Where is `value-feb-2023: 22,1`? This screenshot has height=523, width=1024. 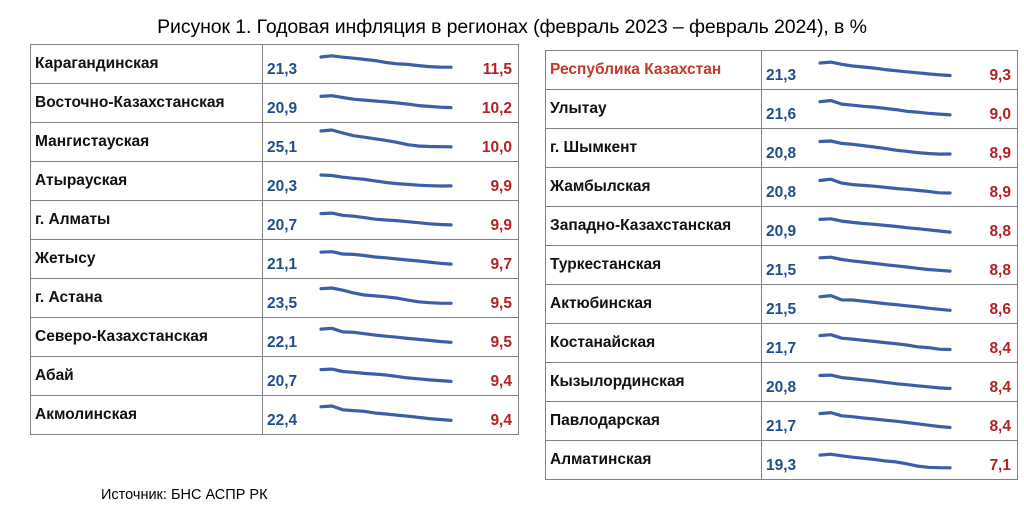 value-feb-2023: 22,1 is located at coordinates (282, 342).